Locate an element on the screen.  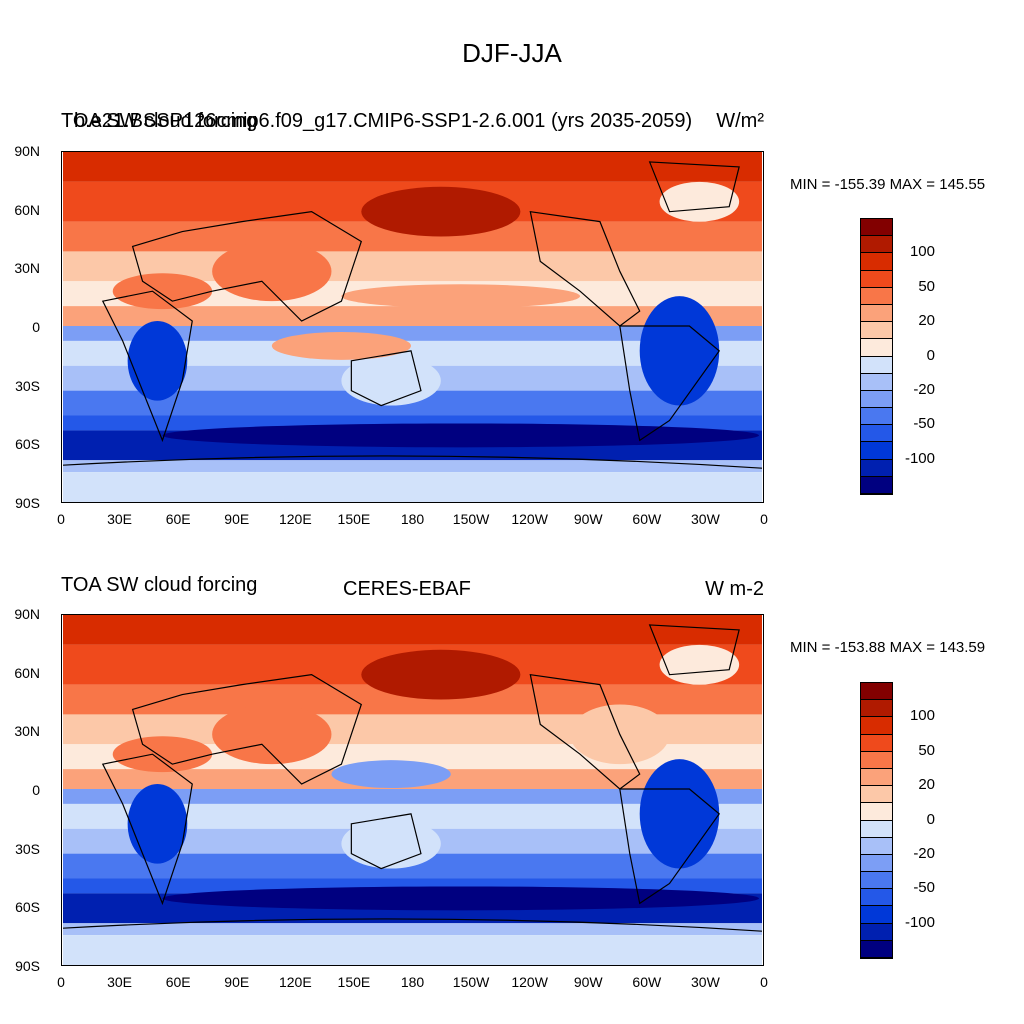
panel2-minmax: MIN = -153.88 MAX = 143.59 is located at coordinates (888, 647).